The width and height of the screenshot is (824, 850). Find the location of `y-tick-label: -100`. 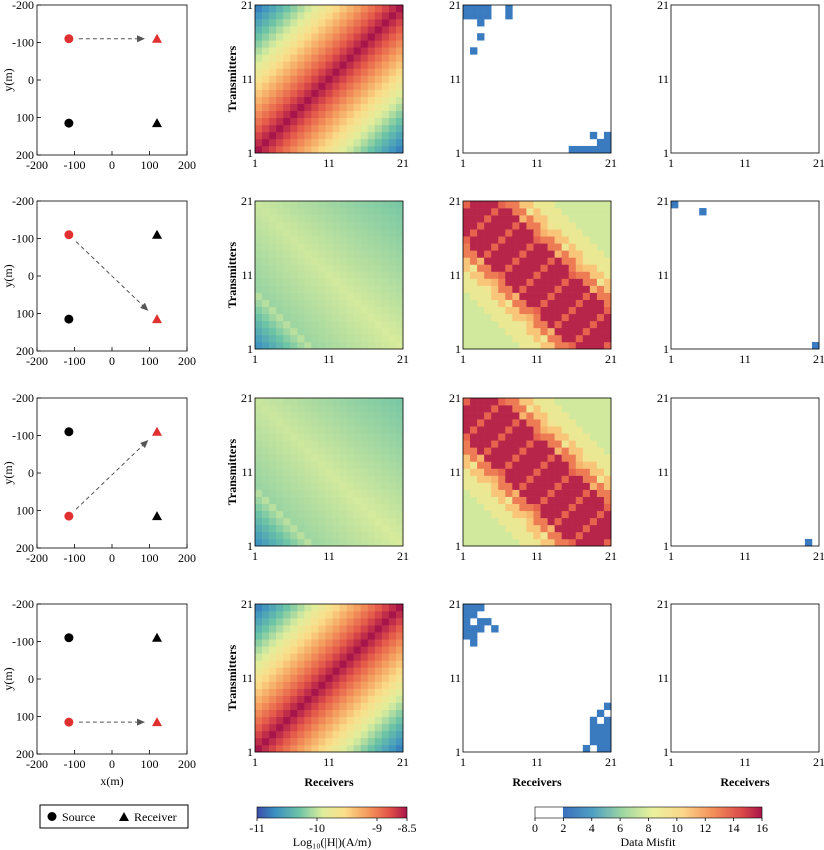

y-tick-label: -100 is located at coordinates (23, 239).